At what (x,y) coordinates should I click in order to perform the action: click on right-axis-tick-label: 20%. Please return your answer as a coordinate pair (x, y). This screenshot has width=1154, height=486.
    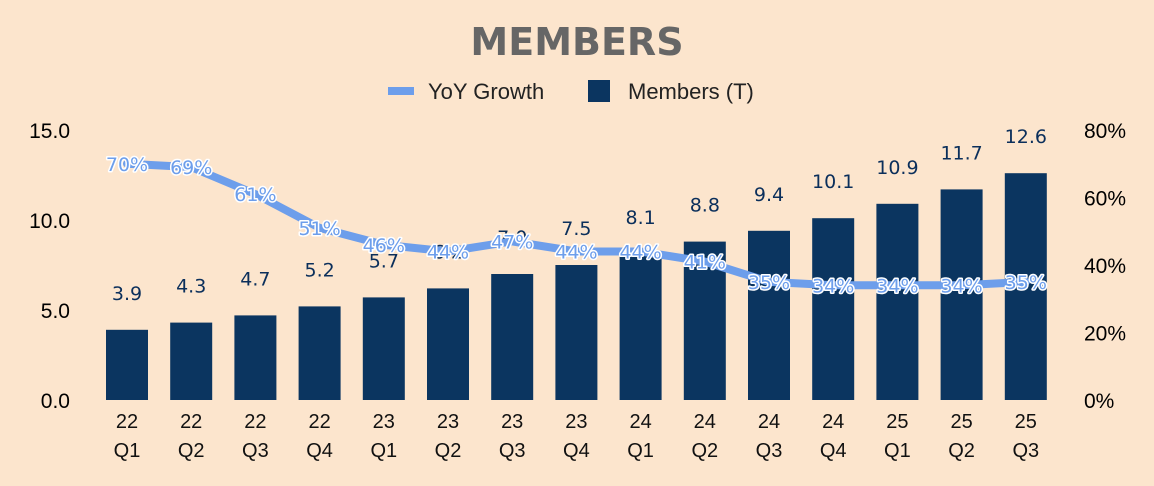
    Looking at the image, I should click on (1105, 334).